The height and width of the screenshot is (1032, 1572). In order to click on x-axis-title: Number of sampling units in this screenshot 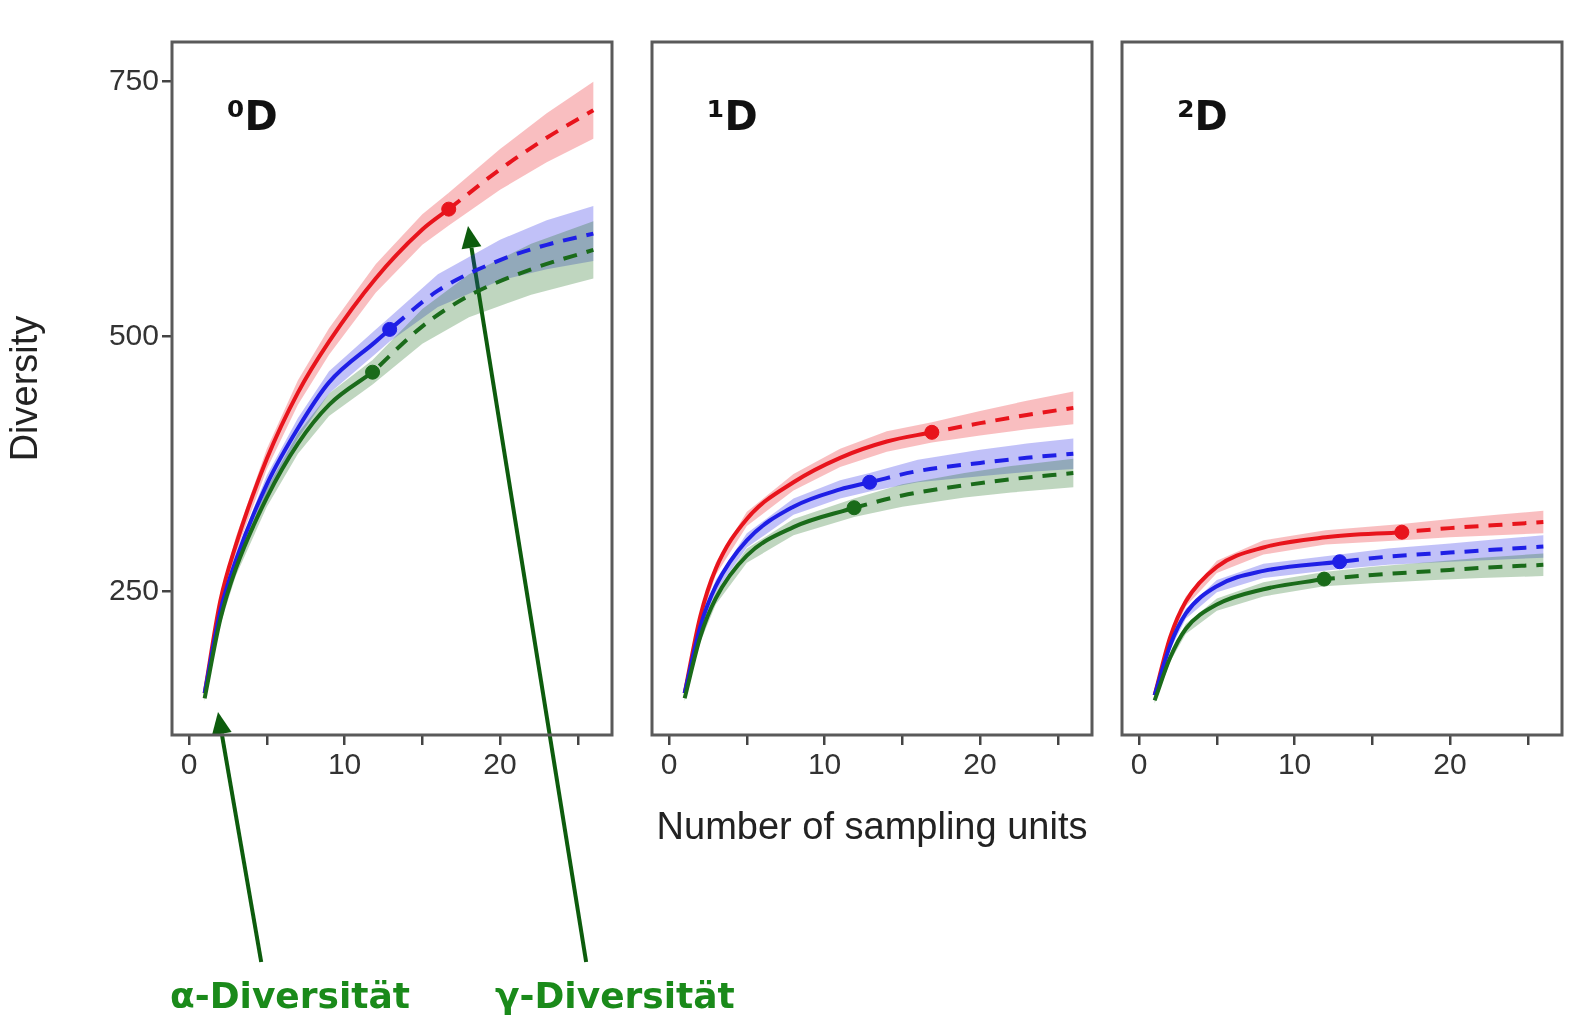, I will do `click(872, 825)`.